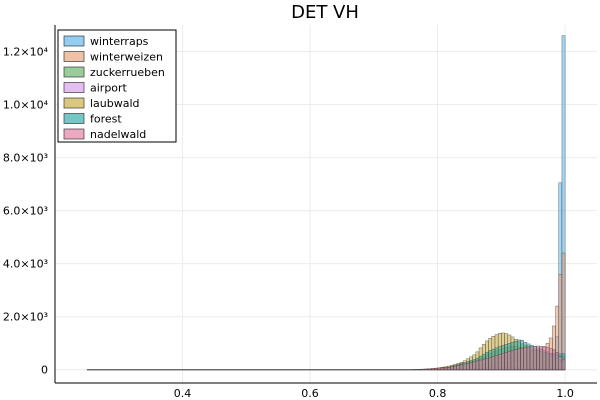  Describe the element at coordinates (25, 211) in the screenshot. I see `y-tick-label: 6.0×10³` at that location.